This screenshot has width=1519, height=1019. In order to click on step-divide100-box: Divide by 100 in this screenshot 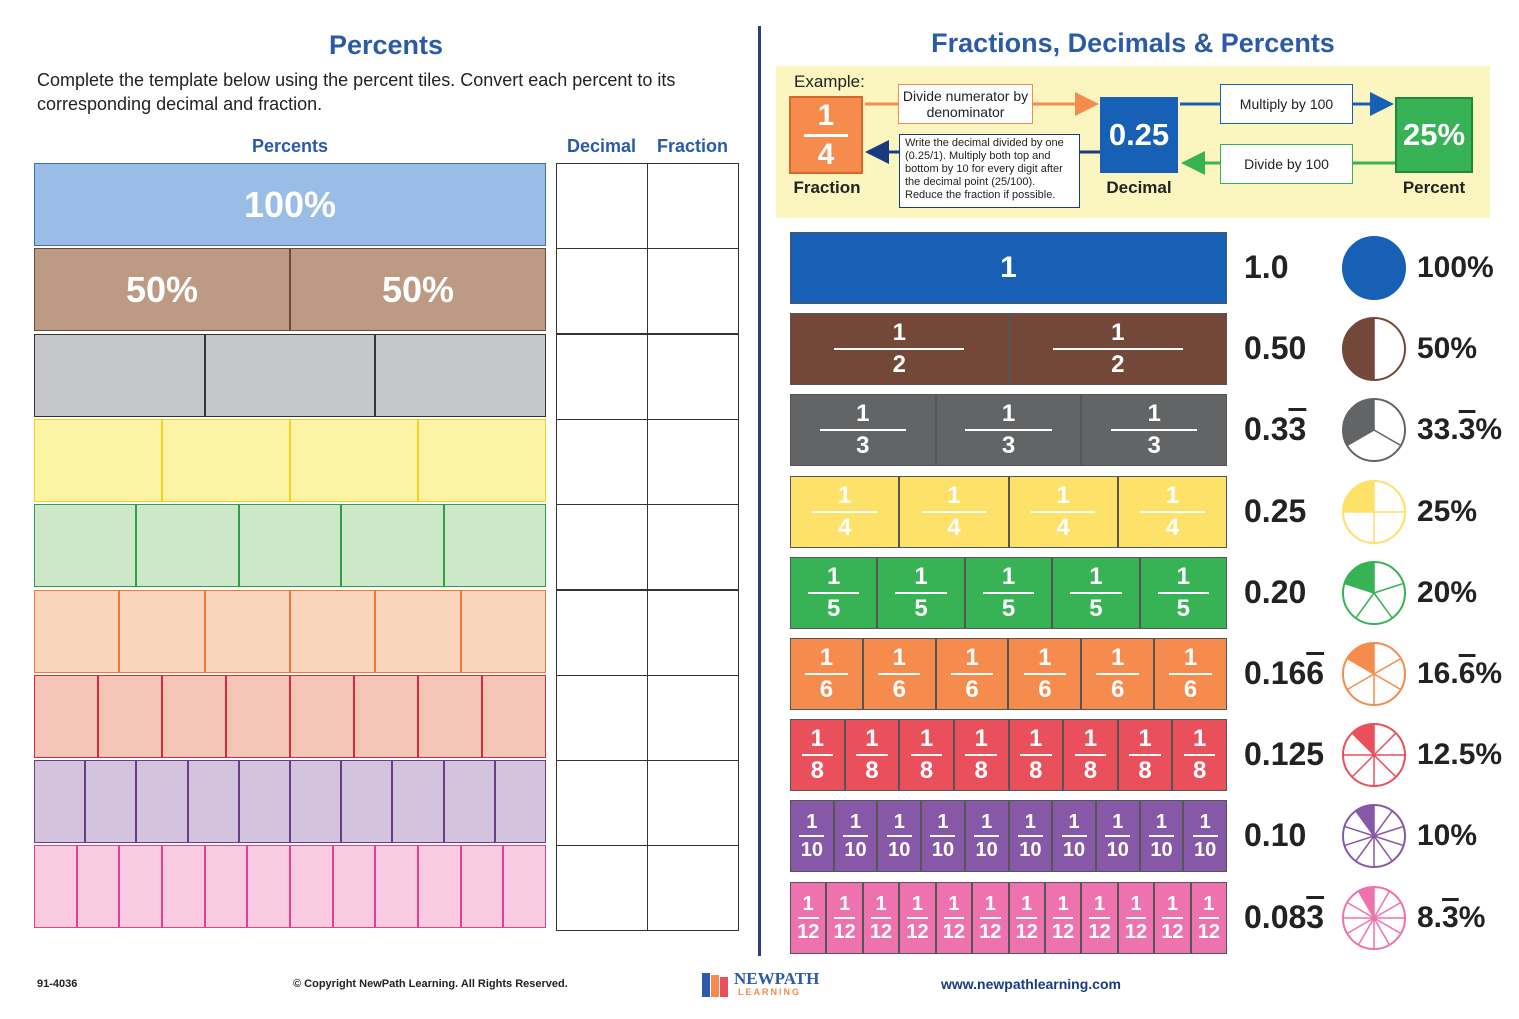, I will do `click(1286, 164)`.